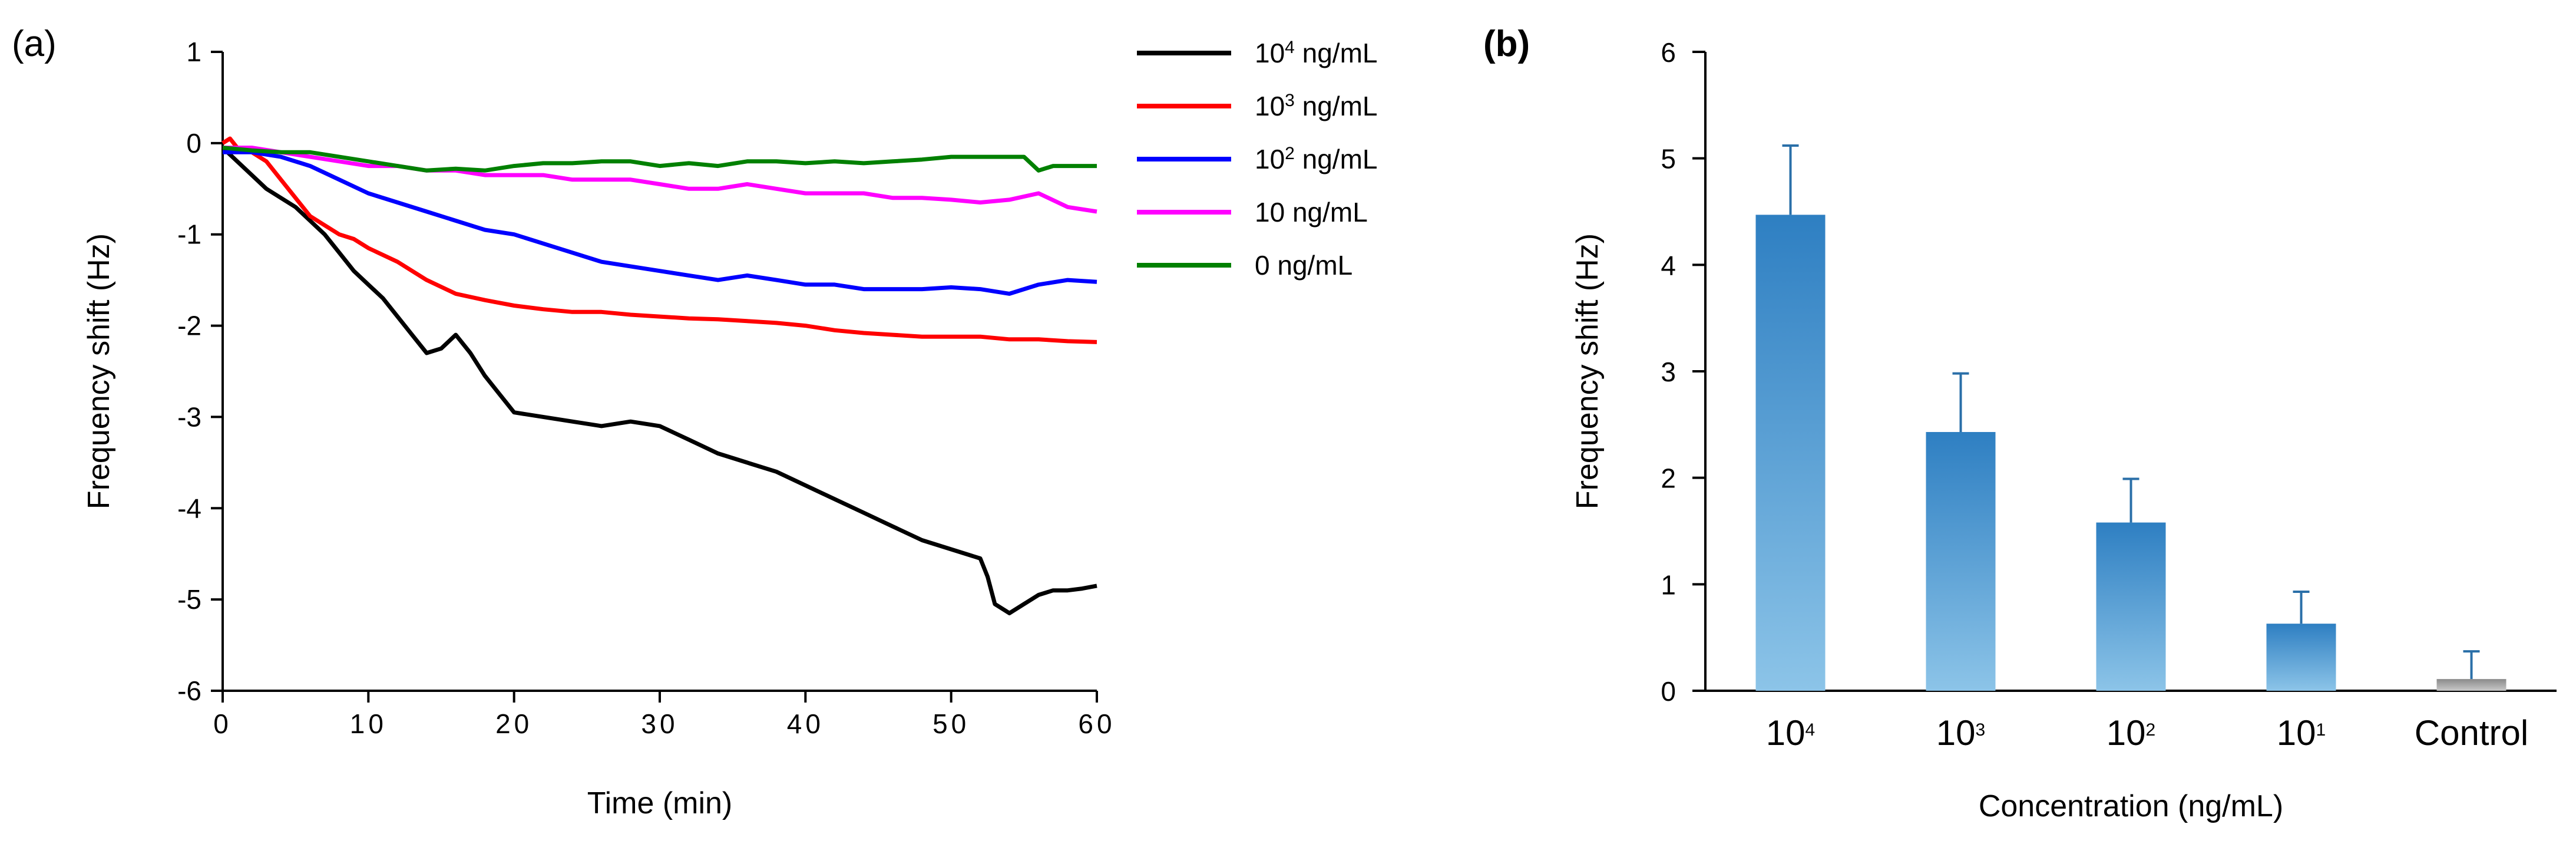 The height and width of the screenshot is (844, 2576). Describe the element at coordinates (1316, 159) in the screenshot. I see `legend-label-2: 102 ng/mL` at that location.